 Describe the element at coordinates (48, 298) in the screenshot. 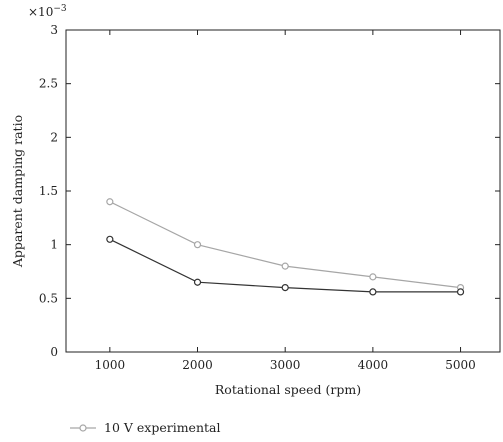

I see `y-tick-label: 0.5` at that location.